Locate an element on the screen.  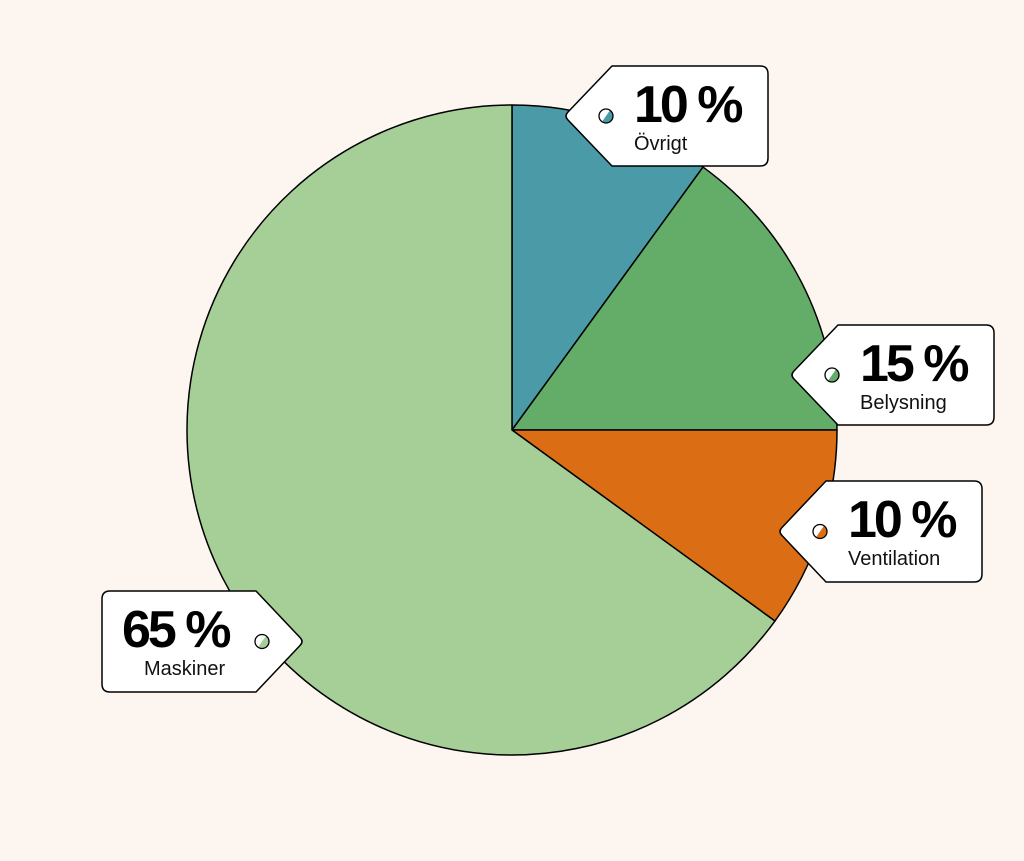
tag-value-maskiner: 65 % is located at coordinates (176, 630).